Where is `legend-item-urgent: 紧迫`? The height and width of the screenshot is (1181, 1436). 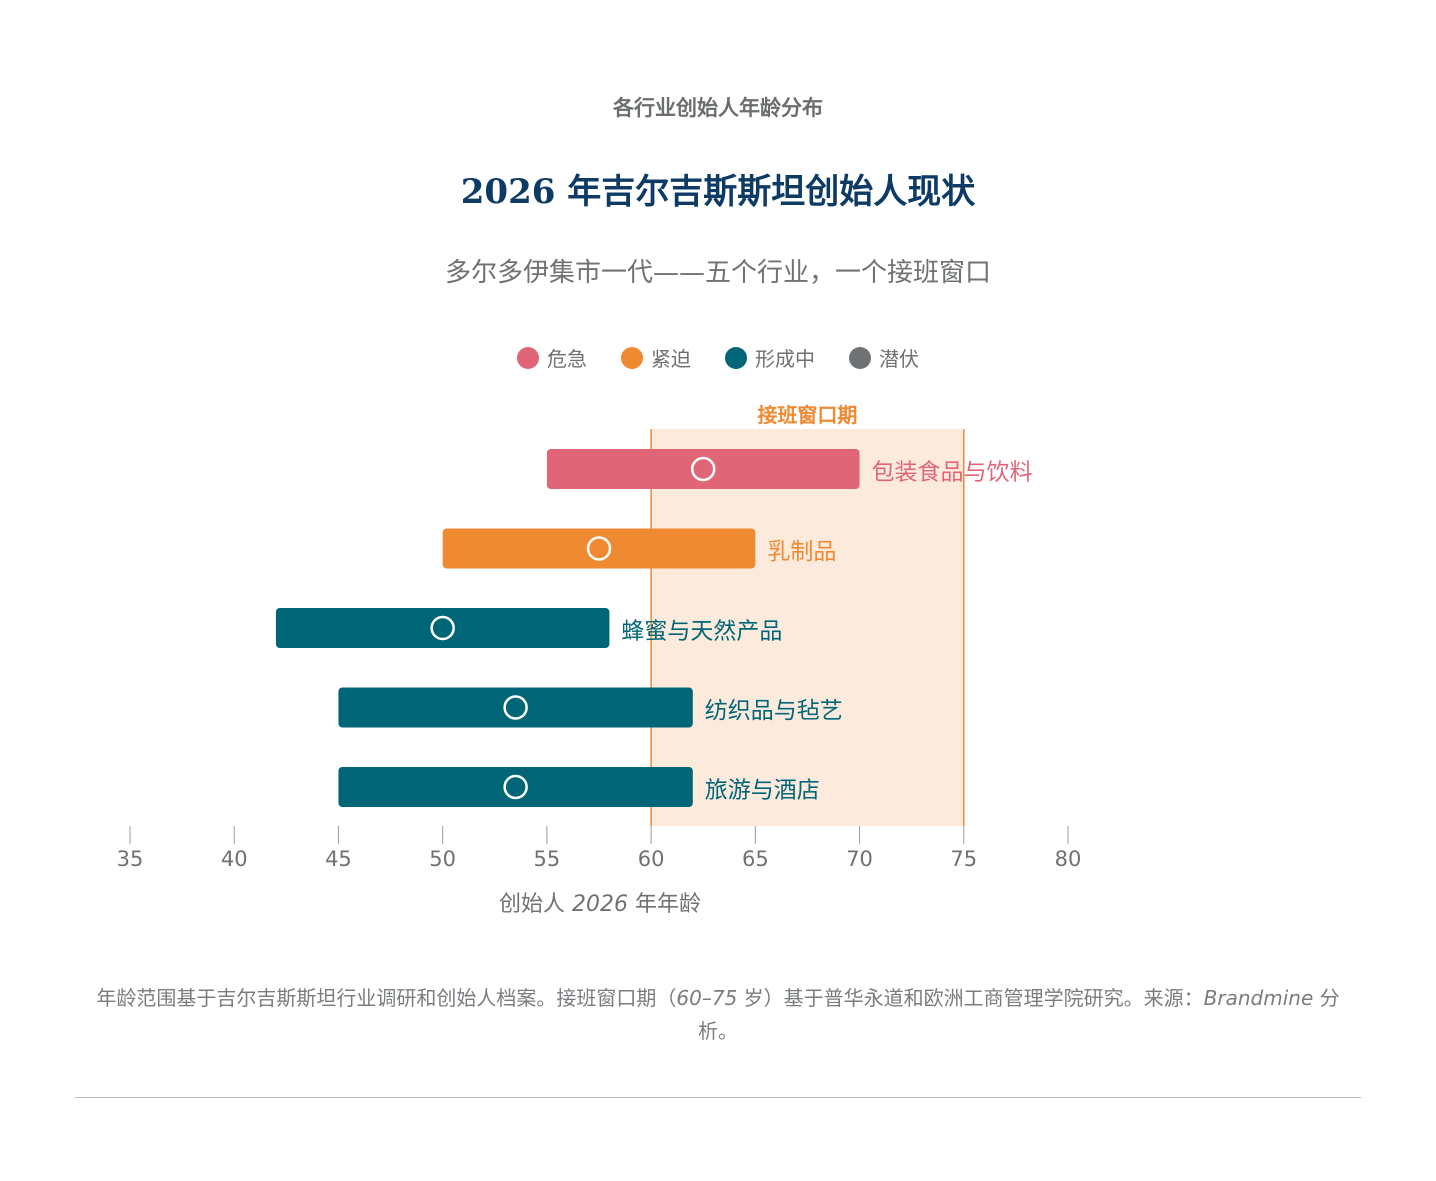
legend-item-urgent: 紧迫 is located at coordinates (656, 357).